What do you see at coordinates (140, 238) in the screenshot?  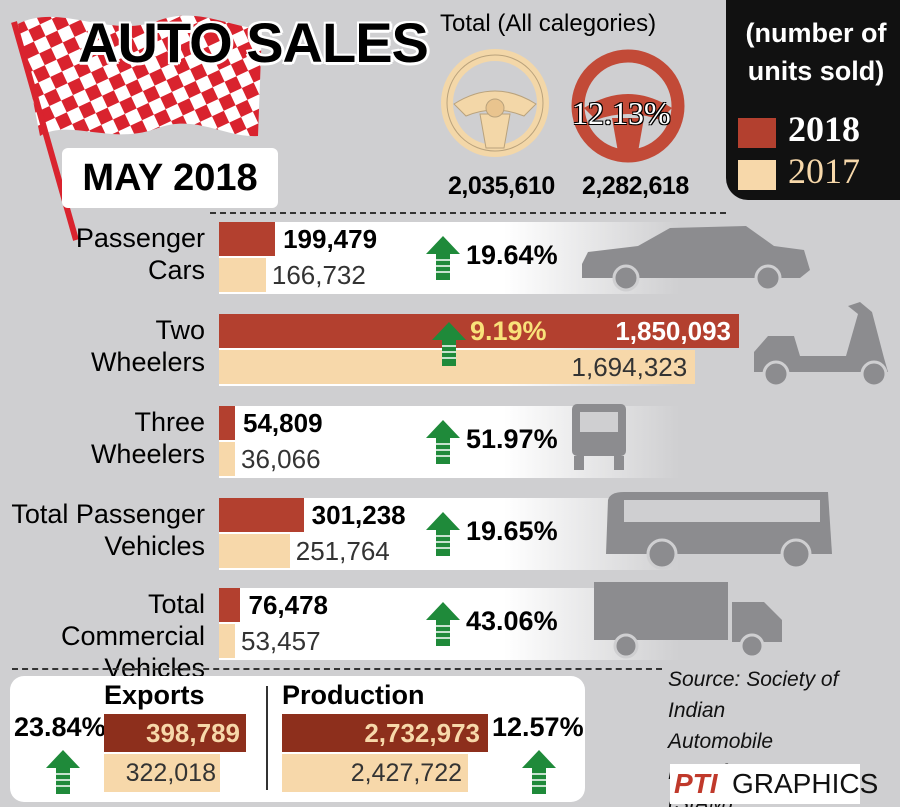 I see `category-line1: Passenger` at bounding box center [140, 238].